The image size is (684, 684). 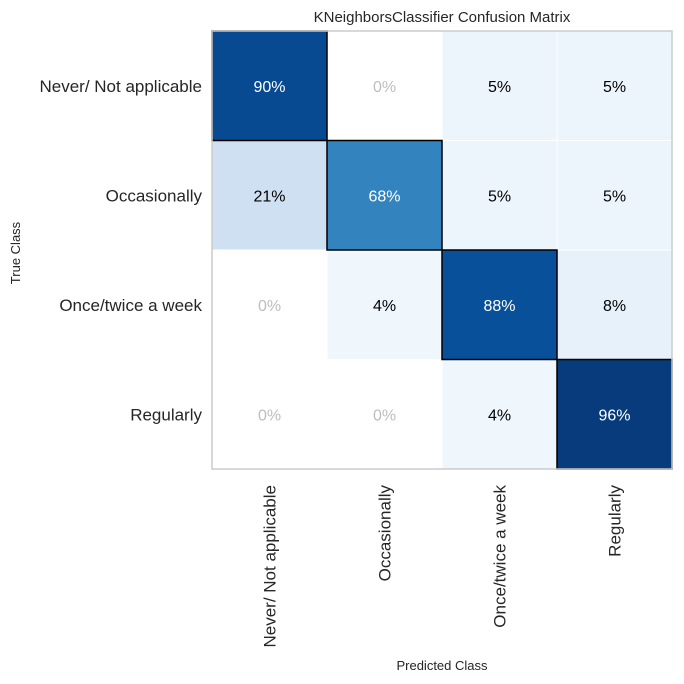 I want to click on y-tick-label: Occasionally, so click(x=154, y=195).